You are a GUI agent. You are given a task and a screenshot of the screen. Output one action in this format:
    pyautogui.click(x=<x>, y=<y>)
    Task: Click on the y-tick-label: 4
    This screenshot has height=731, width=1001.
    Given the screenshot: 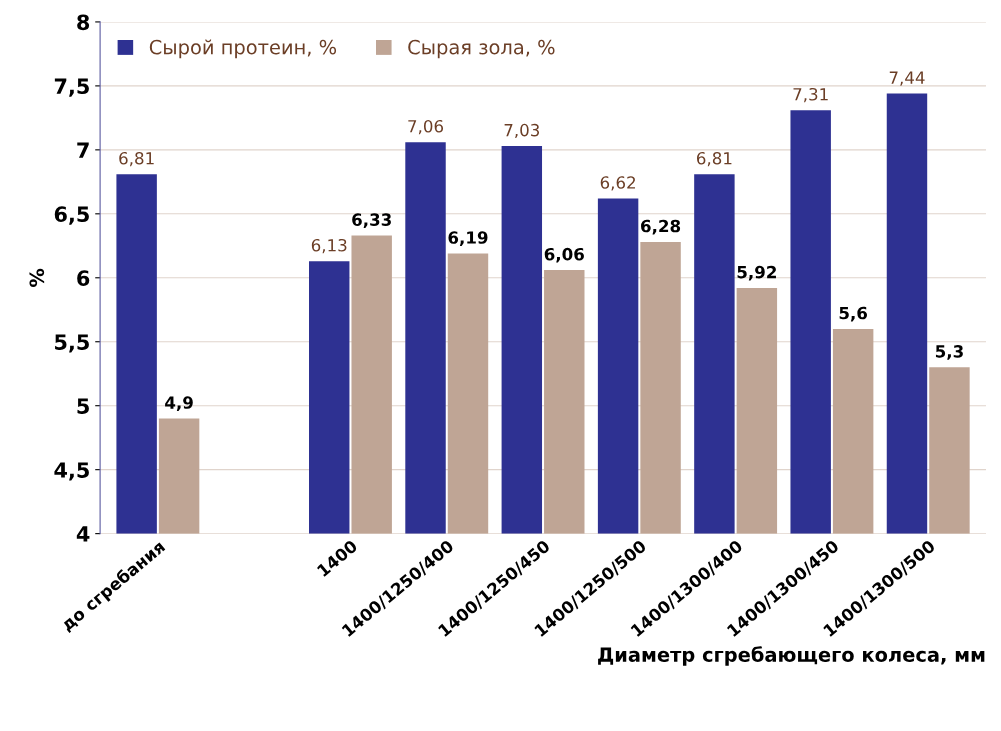 What is the action you would take?
    pyautogui.click(x=83, y=534)
    